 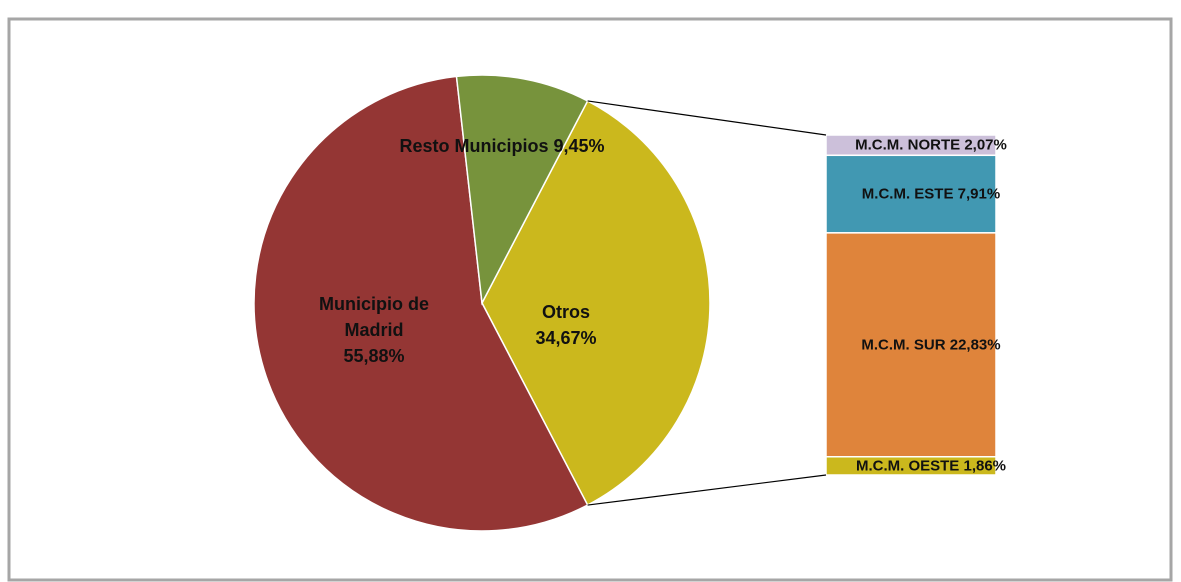 I want to click on bar-label: M.C.M. NORTE 2,07%, so click(x=931, y=145).